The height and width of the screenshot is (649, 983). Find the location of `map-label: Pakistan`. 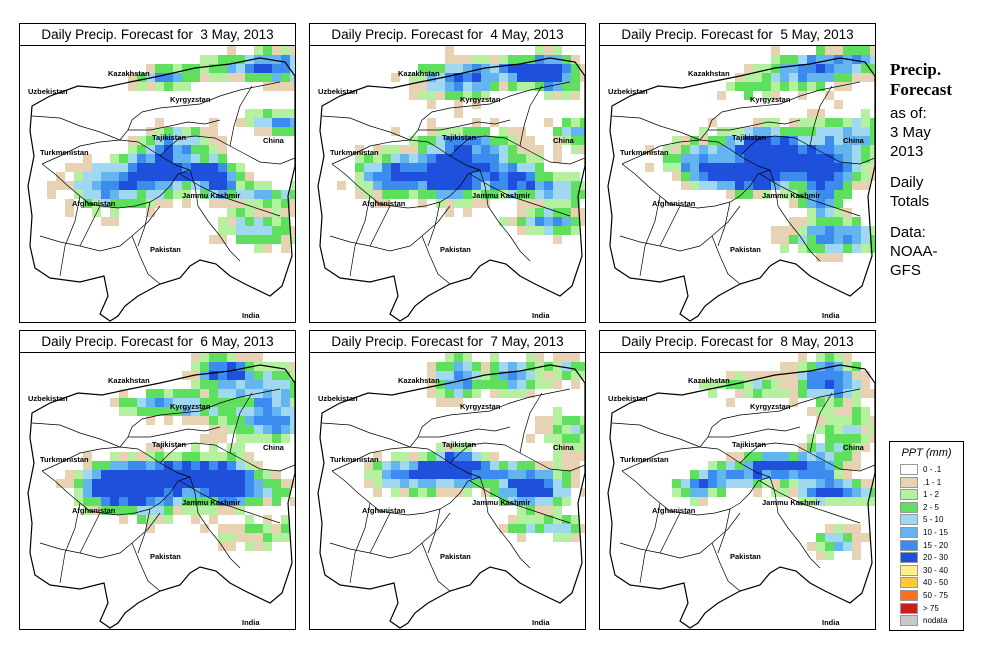

map-label: Pakistan is located at coordinates (455, 556).